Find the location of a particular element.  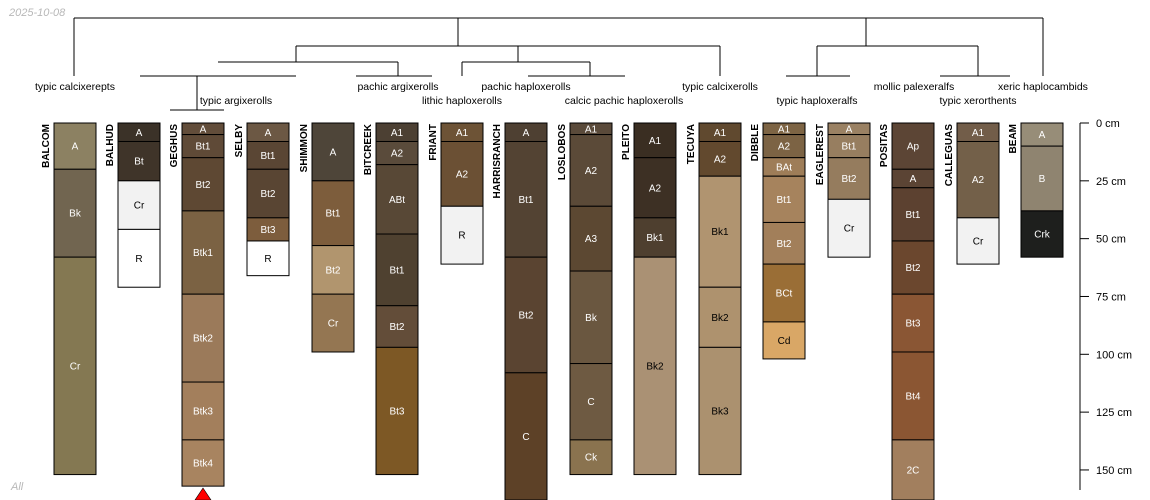

horizon-label: Bk1 is located at coordinates (720, 232).